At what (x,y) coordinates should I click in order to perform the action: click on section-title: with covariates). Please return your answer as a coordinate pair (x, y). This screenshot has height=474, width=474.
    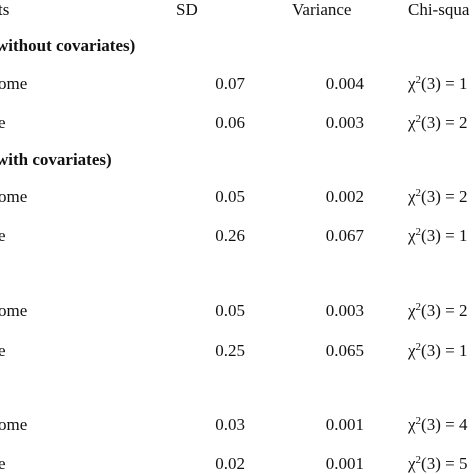
    Looking at the image, I should click on (56, 159).